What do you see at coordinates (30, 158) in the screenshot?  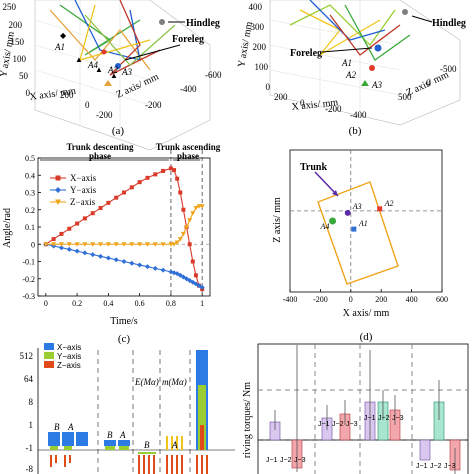 I see `panel-c-ytick-label: 0.5` at bounding box center [30, 158].